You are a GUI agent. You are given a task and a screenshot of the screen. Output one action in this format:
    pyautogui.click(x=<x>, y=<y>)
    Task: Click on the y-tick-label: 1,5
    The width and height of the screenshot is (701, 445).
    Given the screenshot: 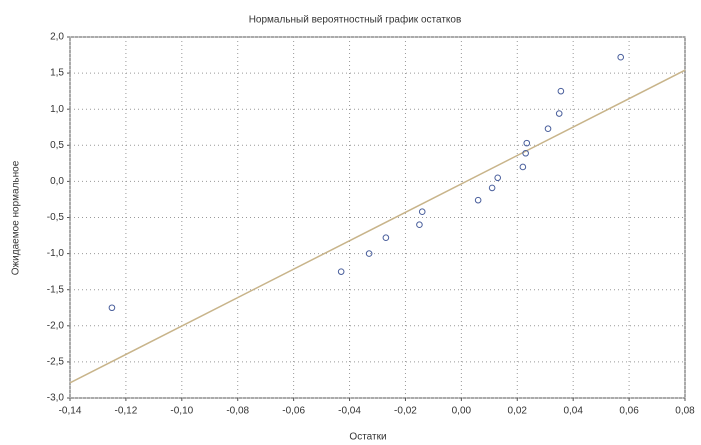 What is the action you would take?
    pyautogui.click(x=57, y=73)
    